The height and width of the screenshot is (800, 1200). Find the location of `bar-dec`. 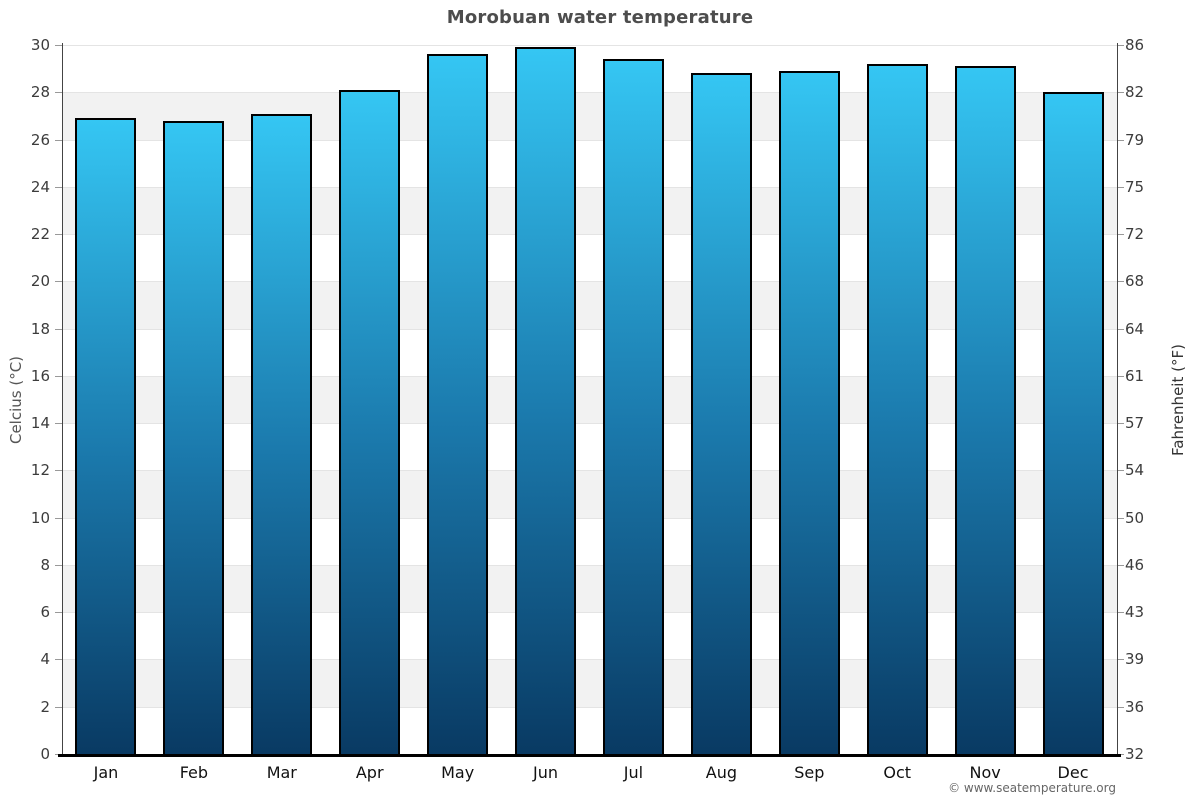

bar-dec is located at coordinates (1073, 424).